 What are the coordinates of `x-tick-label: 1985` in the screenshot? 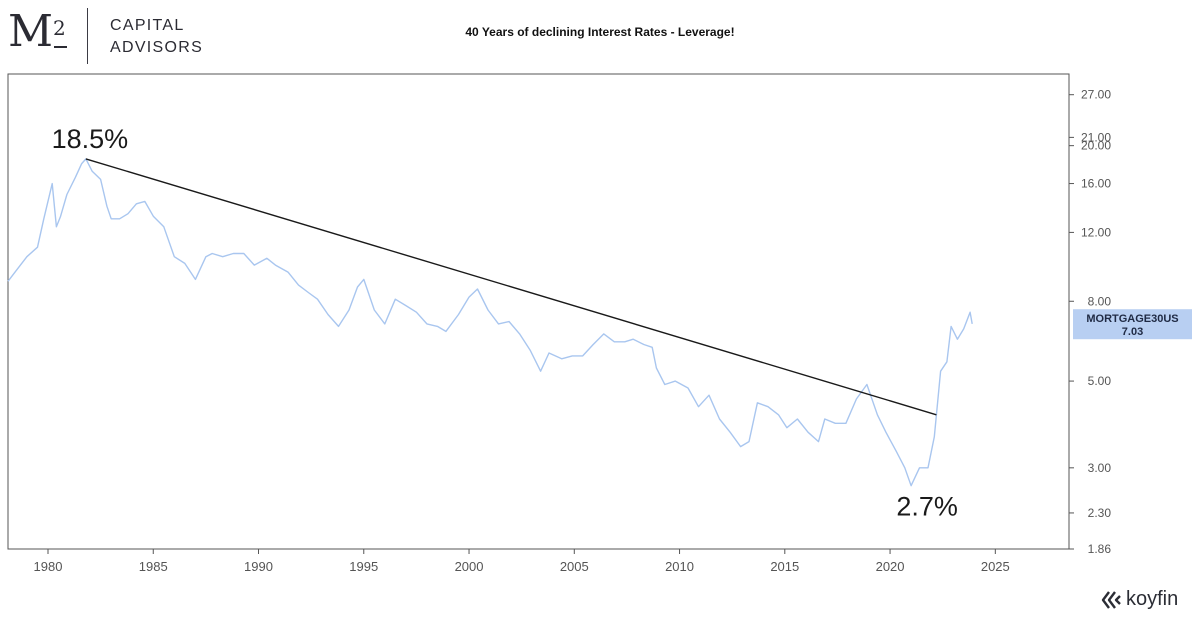 It's located at (153, 566).